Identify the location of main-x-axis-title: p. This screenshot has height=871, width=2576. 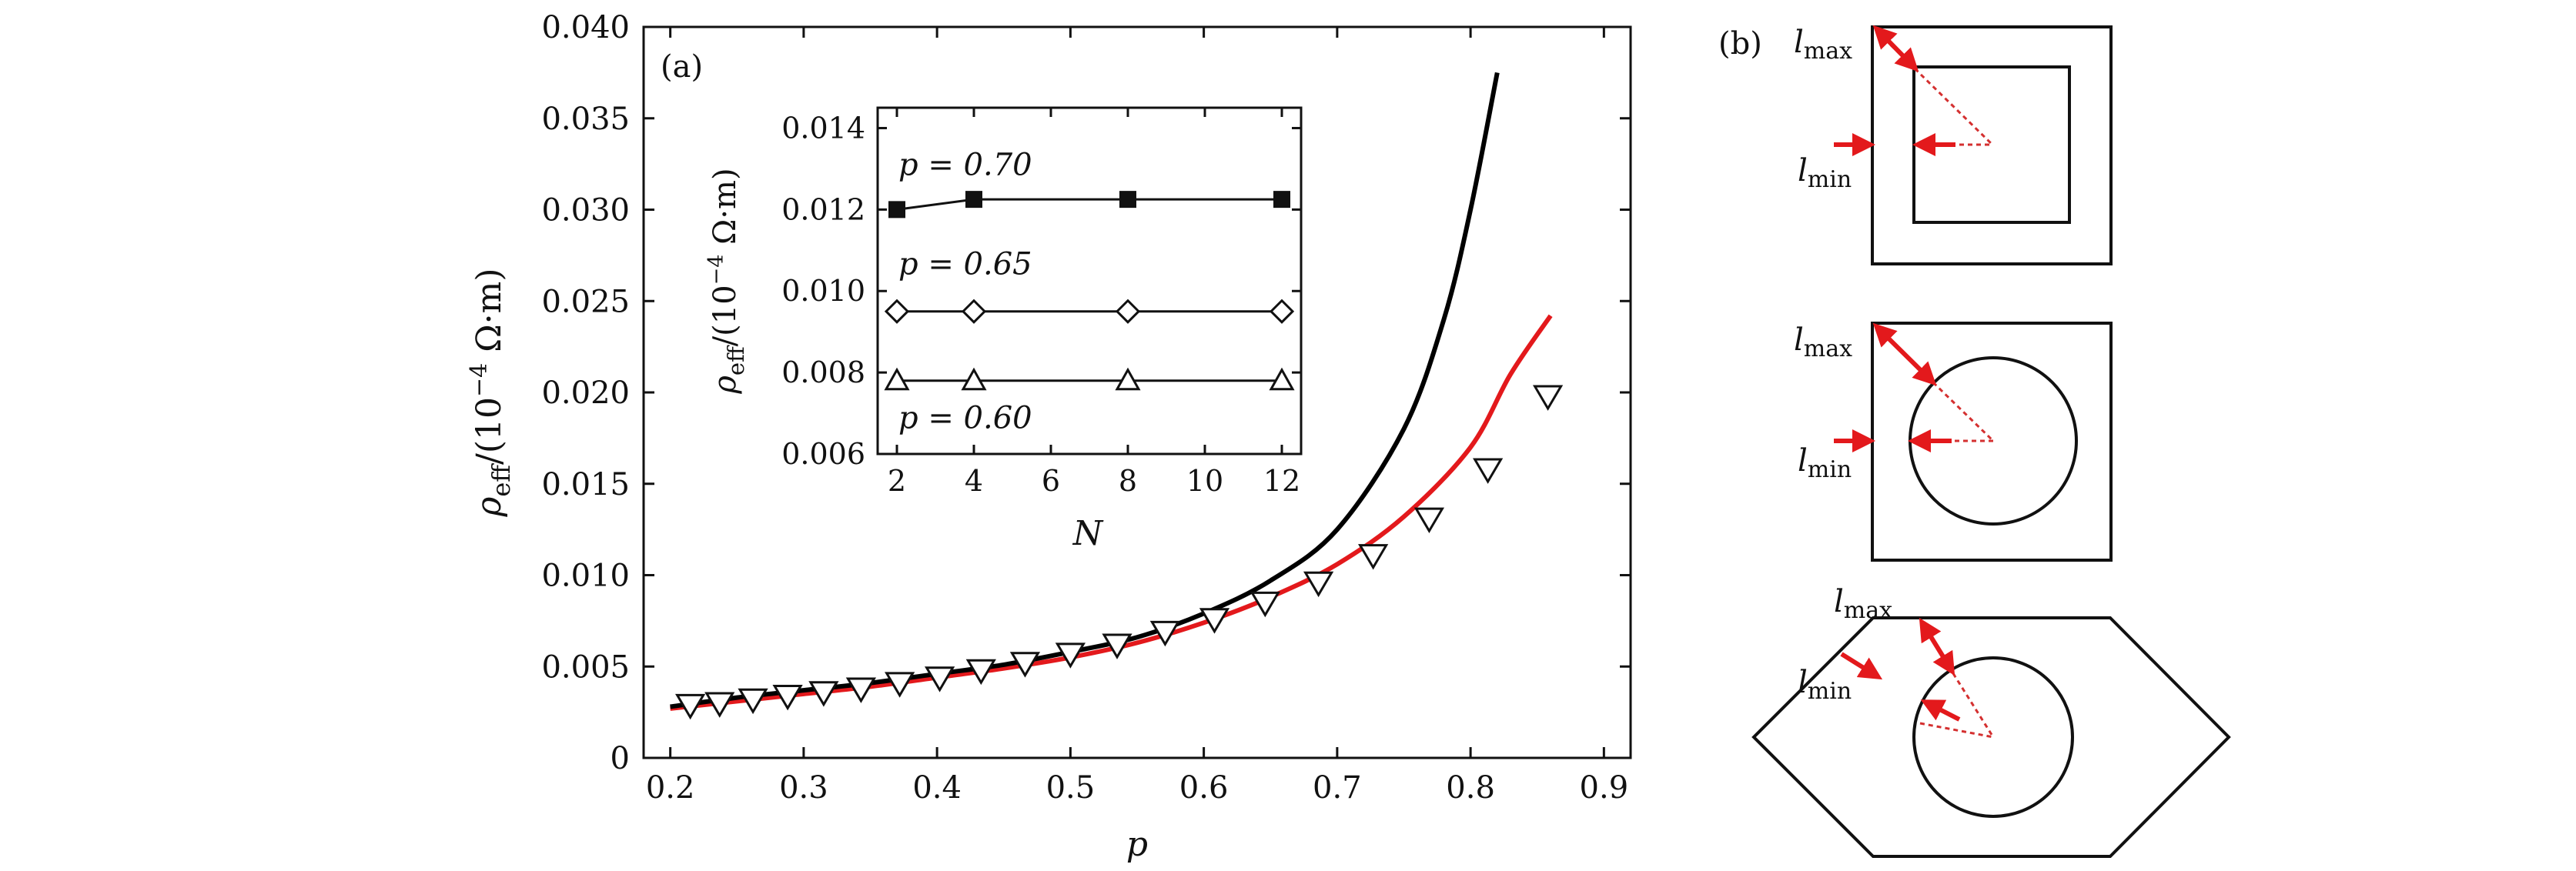
(1137, 845).